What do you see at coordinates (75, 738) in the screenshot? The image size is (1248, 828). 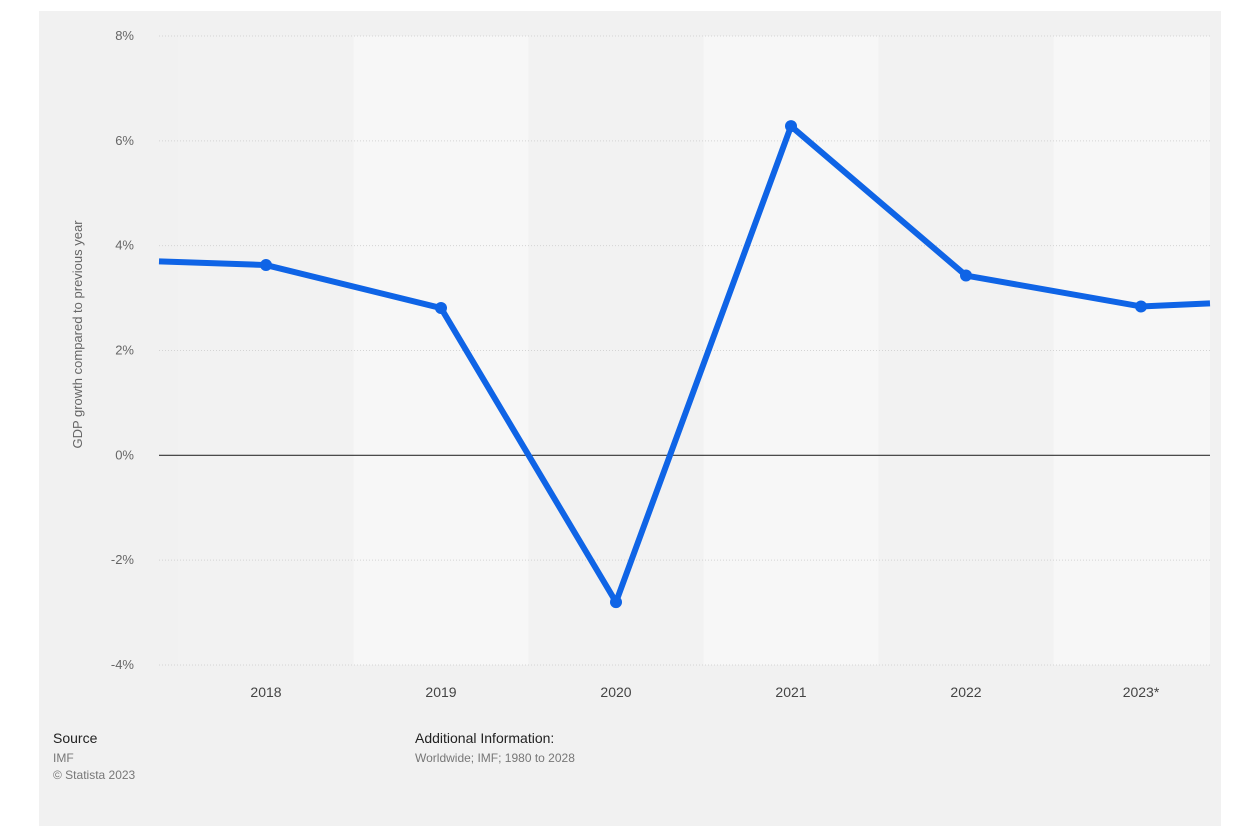 I see `source-label: Source` at bounding box center [75, 738].